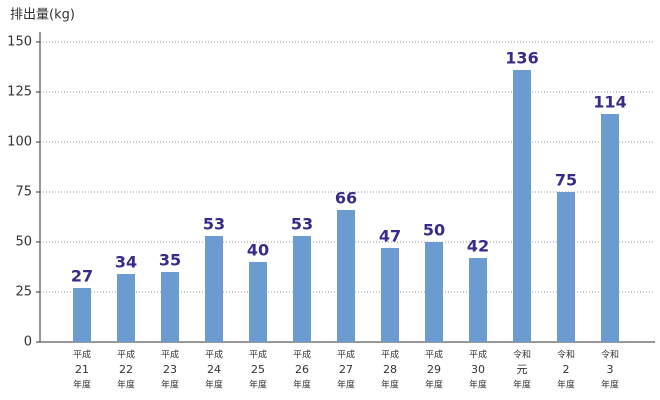 This screenshot has height=400, width=660. Describe the element at coordinates (126, 262) in the screenshot. I see `value-label: 34` at that location.